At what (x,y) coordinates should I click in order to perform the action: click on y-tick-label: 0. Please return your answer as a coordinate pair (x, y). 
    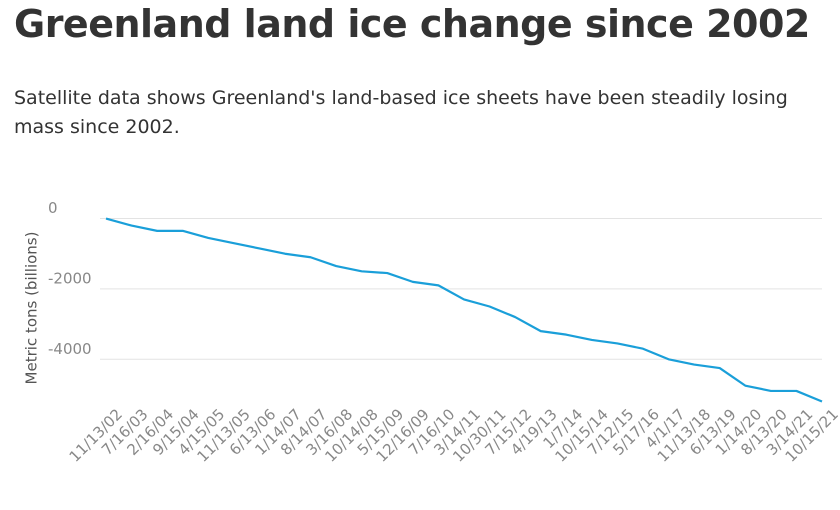
    Looking at the image, I should click on (53, 208).